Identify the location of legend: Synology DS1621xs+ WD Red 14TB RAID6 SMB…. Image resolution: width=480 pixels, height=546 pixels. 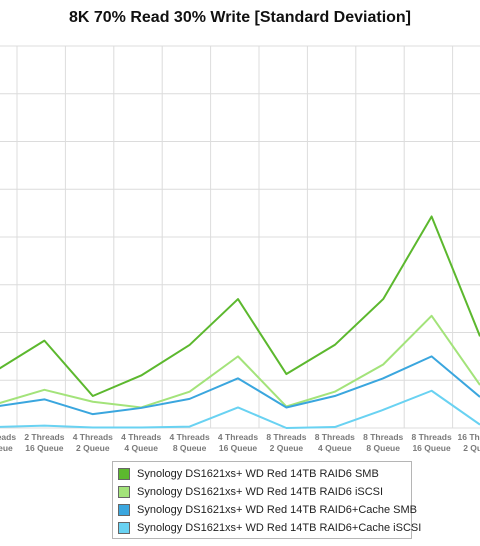
(266, 500).